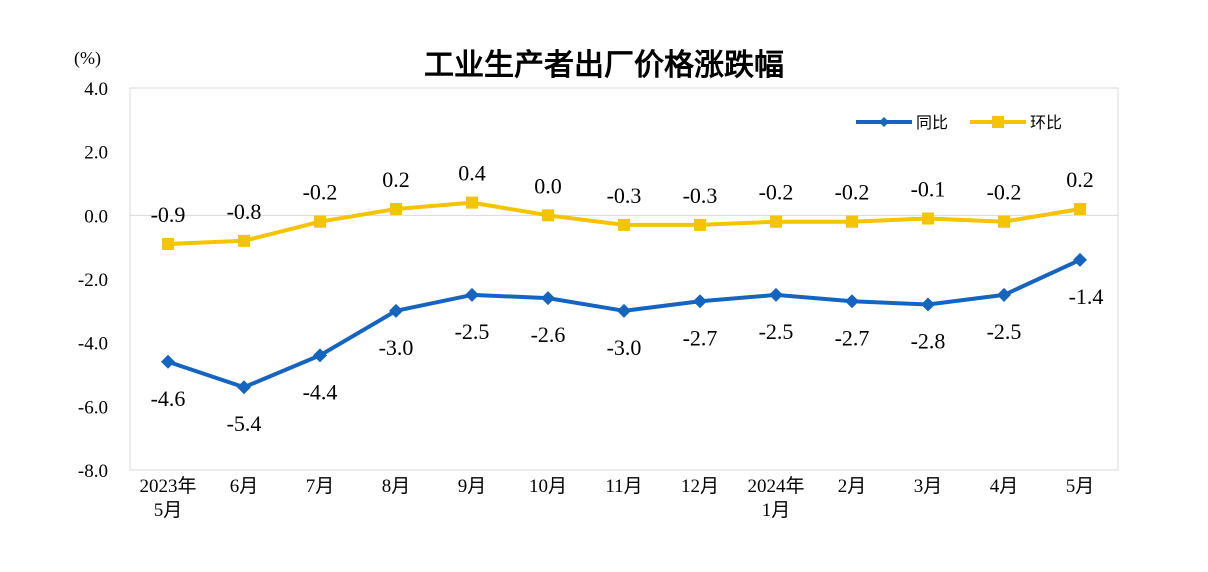 The height and width of the screenshot is (572, 1208). What do you see at coordinates (776, 510) in the screenshot?
I see `x-tick-label: 1月` at bounding box center [776, 510].